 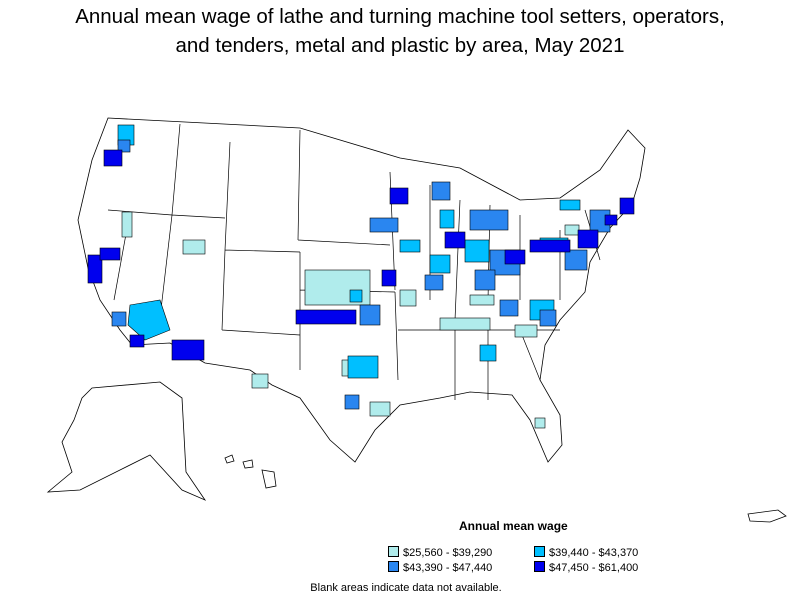 I want to click on area-light-w-texas, so click(x=260, y=381).